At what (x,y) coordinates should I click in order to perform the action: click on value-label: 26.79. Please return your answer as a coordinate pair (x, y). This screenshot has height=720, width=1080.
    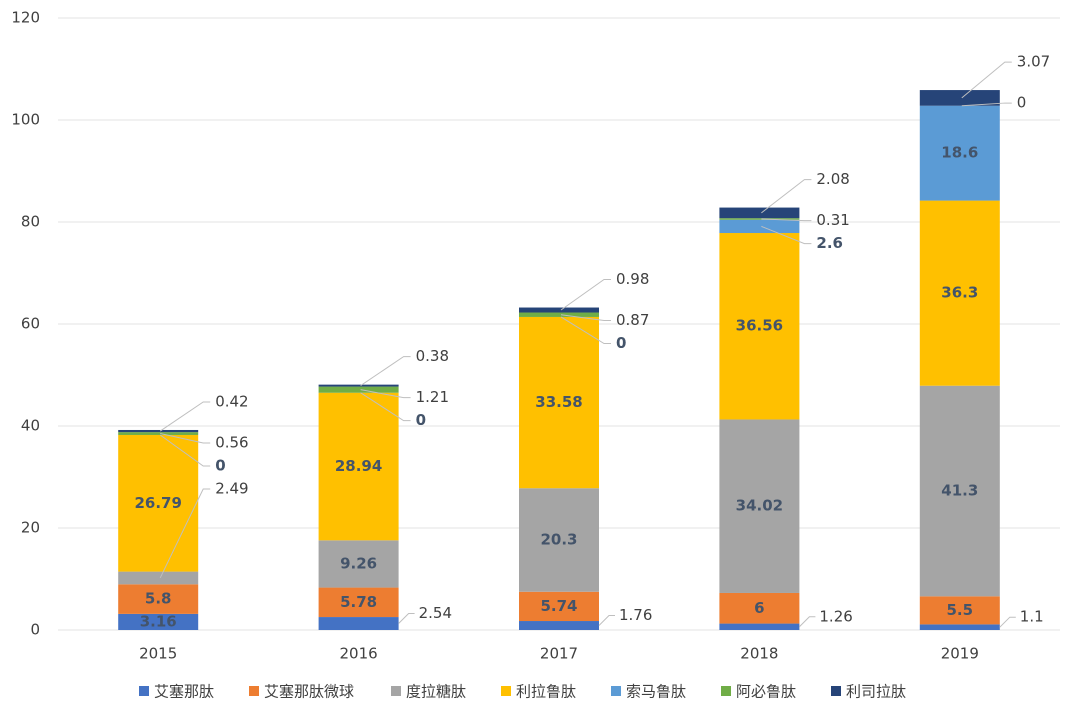
    Looking at the image, I should click on (157, 503).